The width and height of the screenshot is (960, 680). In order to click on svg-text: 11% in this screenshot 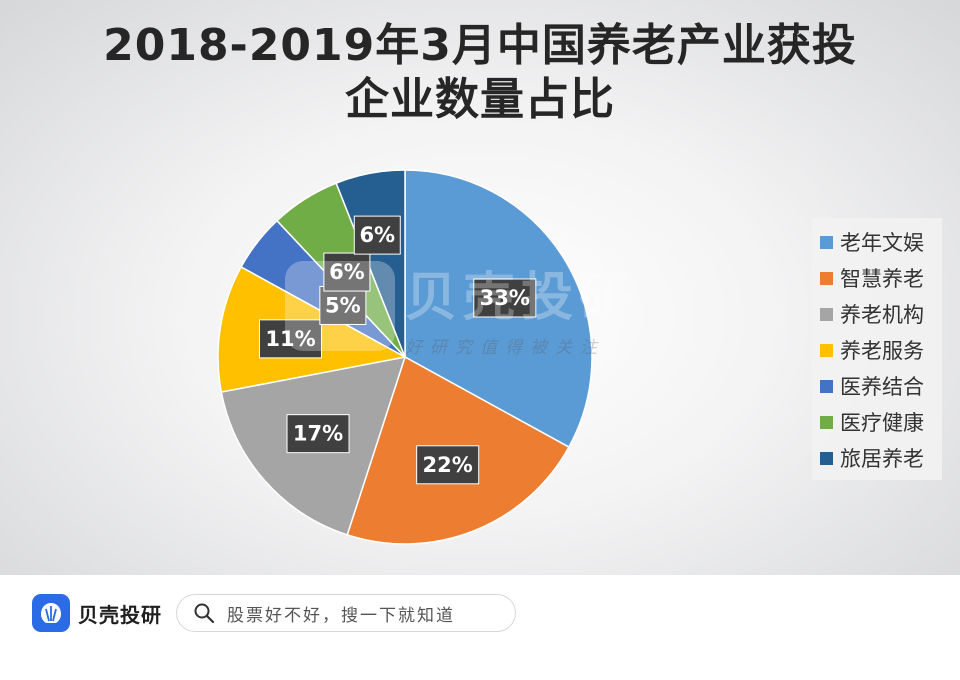, I will do `click(290, 339)`.